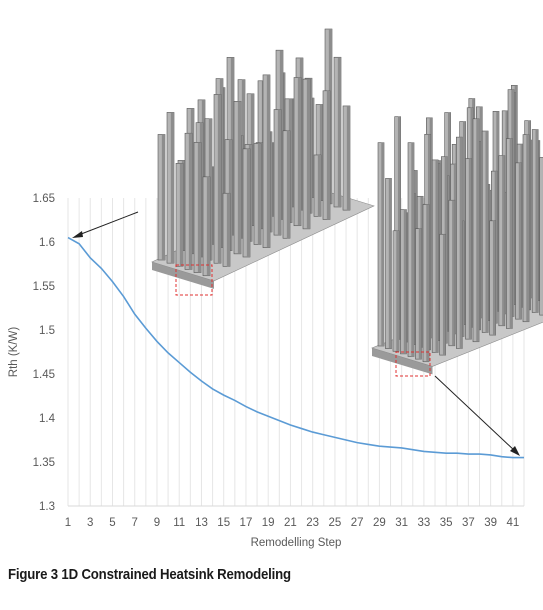 The height and width of the screenshot is (610, 543). Describe the element at coordinates (468, 523) in the screenshot. I see `x-tick-label: 37` at that location.